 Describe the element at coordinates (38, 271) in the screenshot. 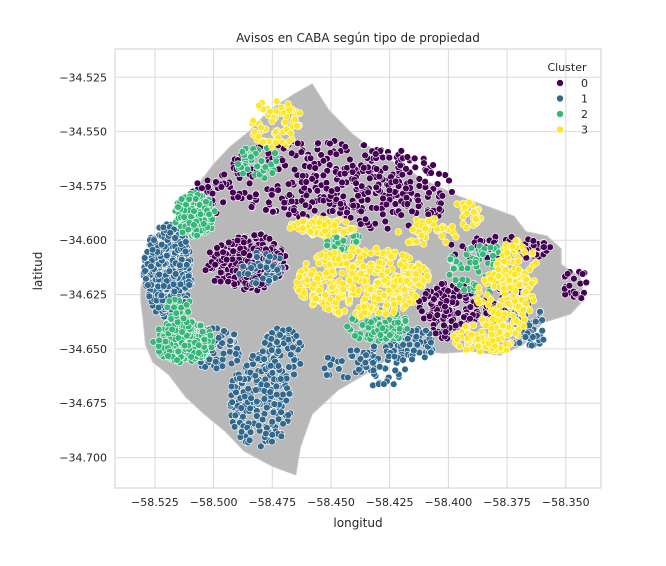

I see `y-axis-label: latitud` at that location.